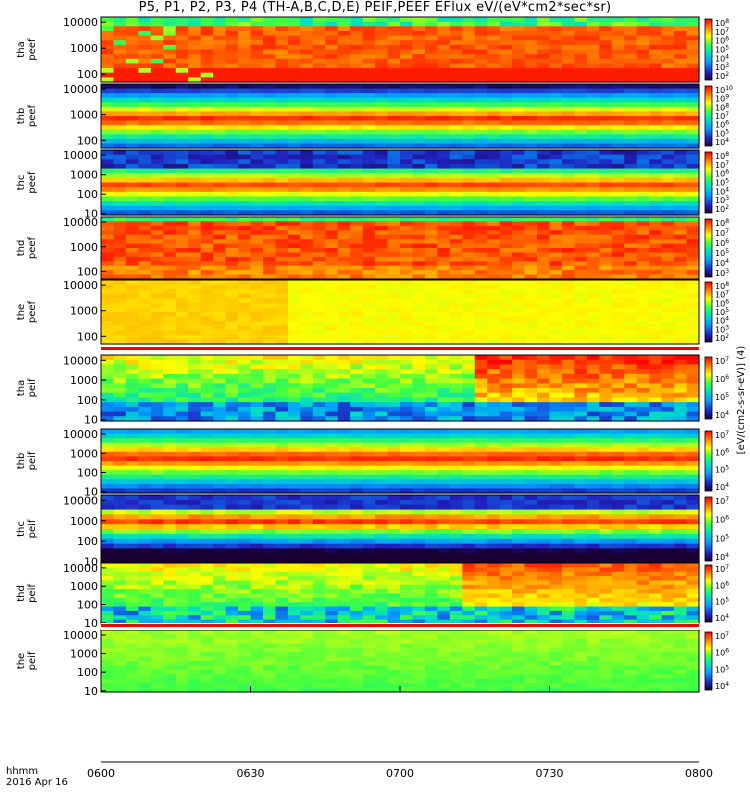 Image resolution: width=750 pixels, height=800 pixels. I want to click on y-tick-label: 10000, so click(80, 155).